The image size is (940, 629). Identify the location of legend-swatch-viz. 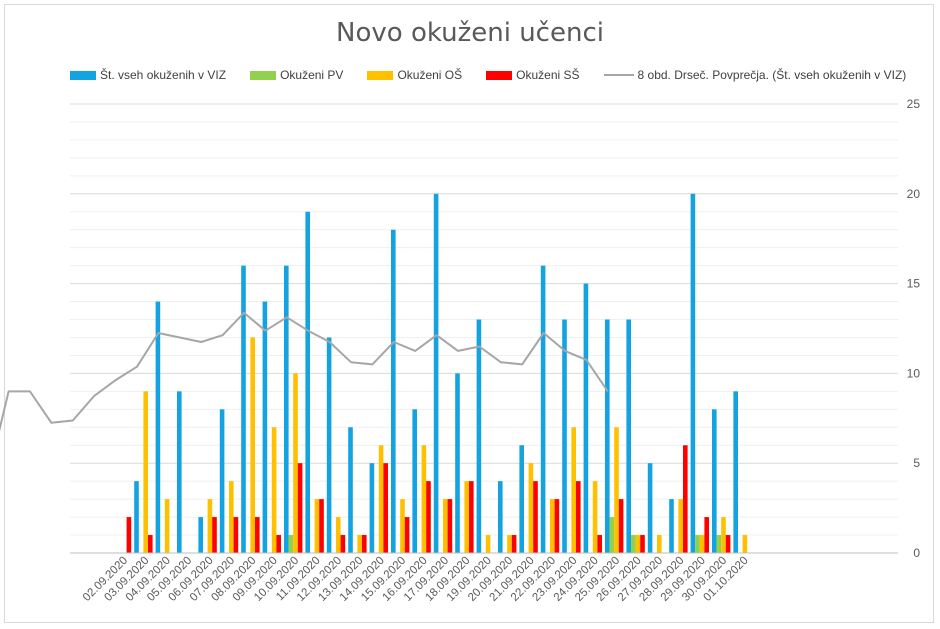
(83, 75).